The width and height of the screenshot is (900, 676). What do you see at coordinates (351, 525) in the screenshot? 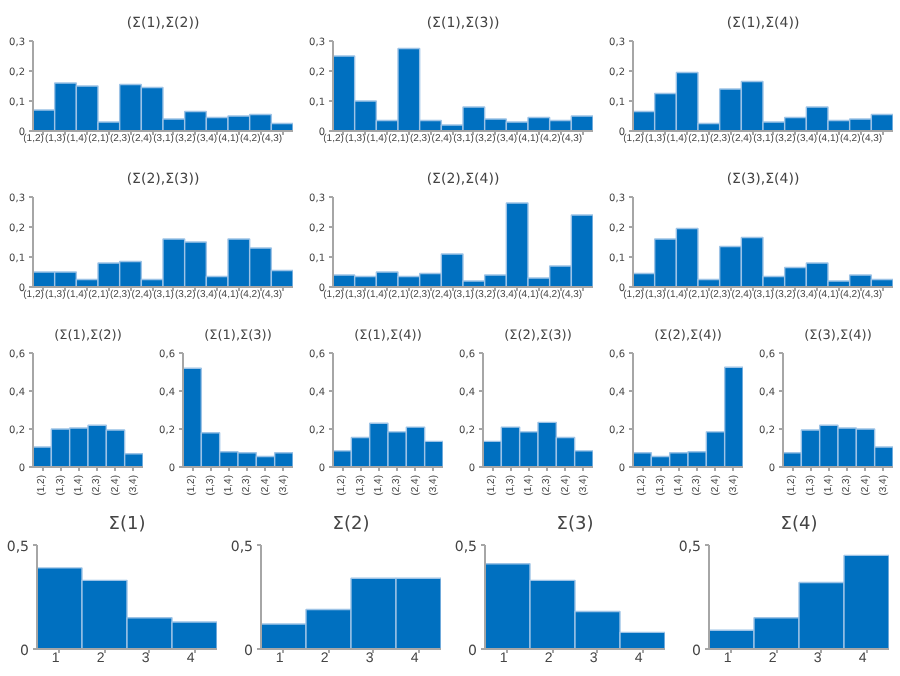
I see `chart-title: Σ(2)` at bounding box center [351, 525].